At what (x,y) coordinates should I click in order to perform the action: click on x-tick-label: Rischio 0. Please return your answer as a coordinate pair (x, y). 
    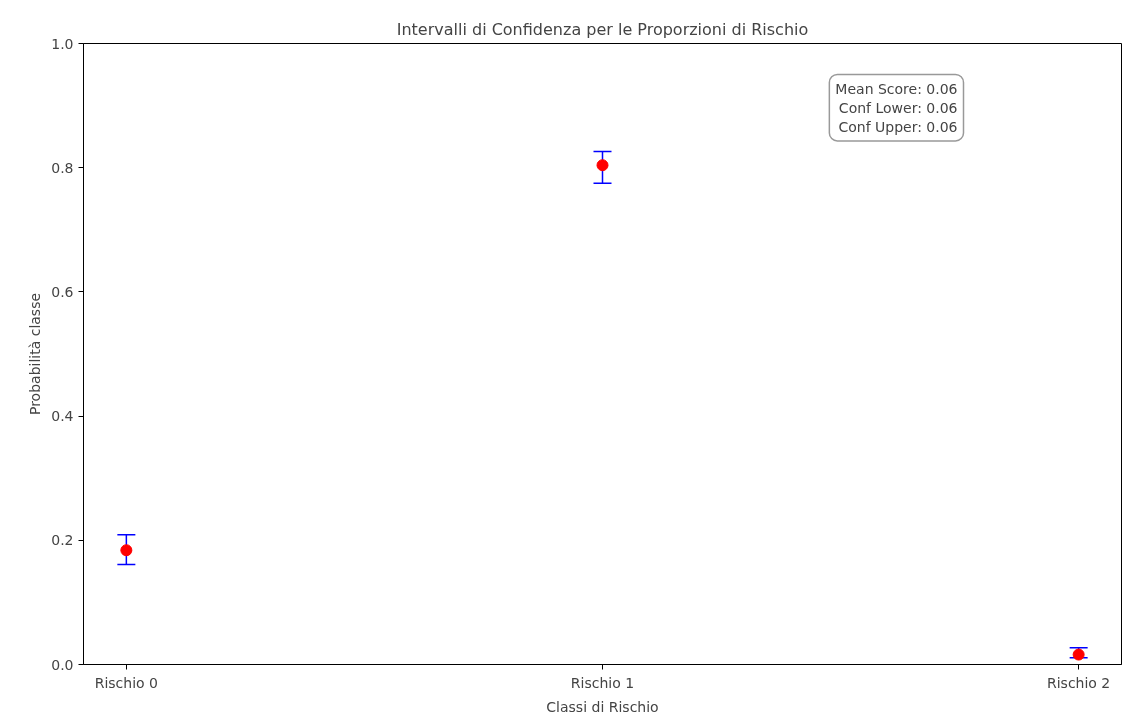
    Looking at the image, I should click on (126, 682).